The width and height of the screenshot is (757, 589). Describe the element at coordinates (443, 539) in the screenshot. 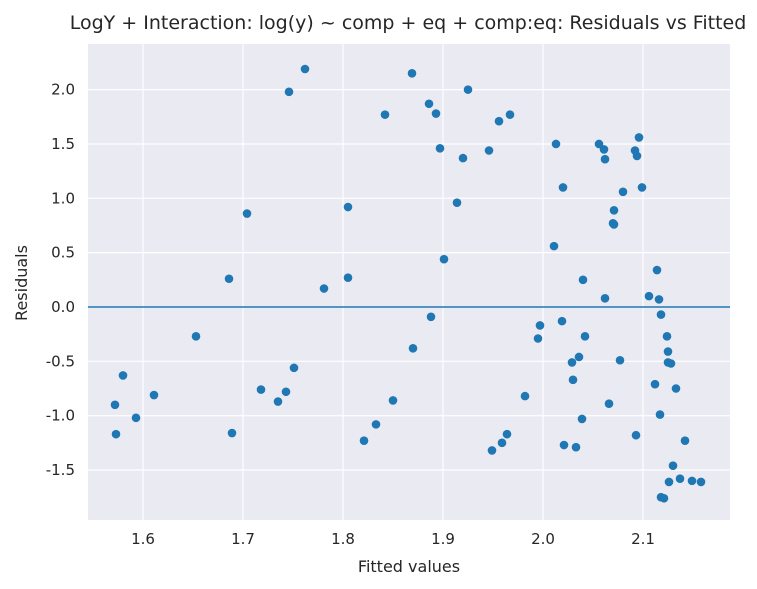

I see `x-tick-label: 1.9` at that location.